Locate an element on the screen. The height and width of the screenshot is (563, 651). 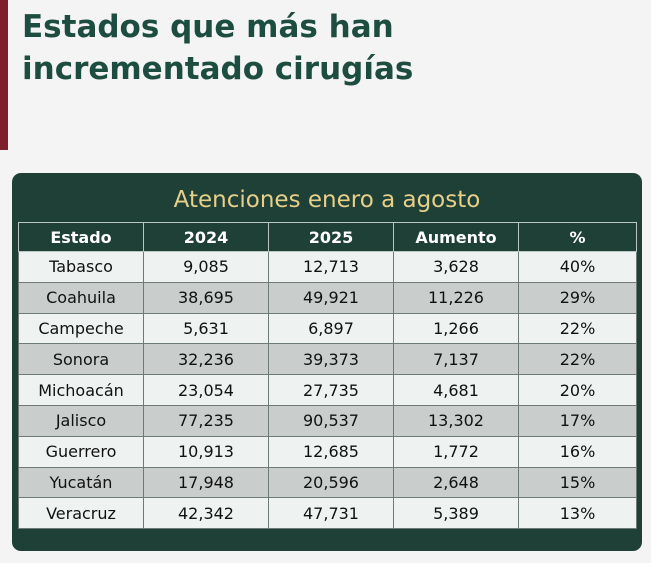
cell-estado: Guerrero is located at coordinates (81, 451).